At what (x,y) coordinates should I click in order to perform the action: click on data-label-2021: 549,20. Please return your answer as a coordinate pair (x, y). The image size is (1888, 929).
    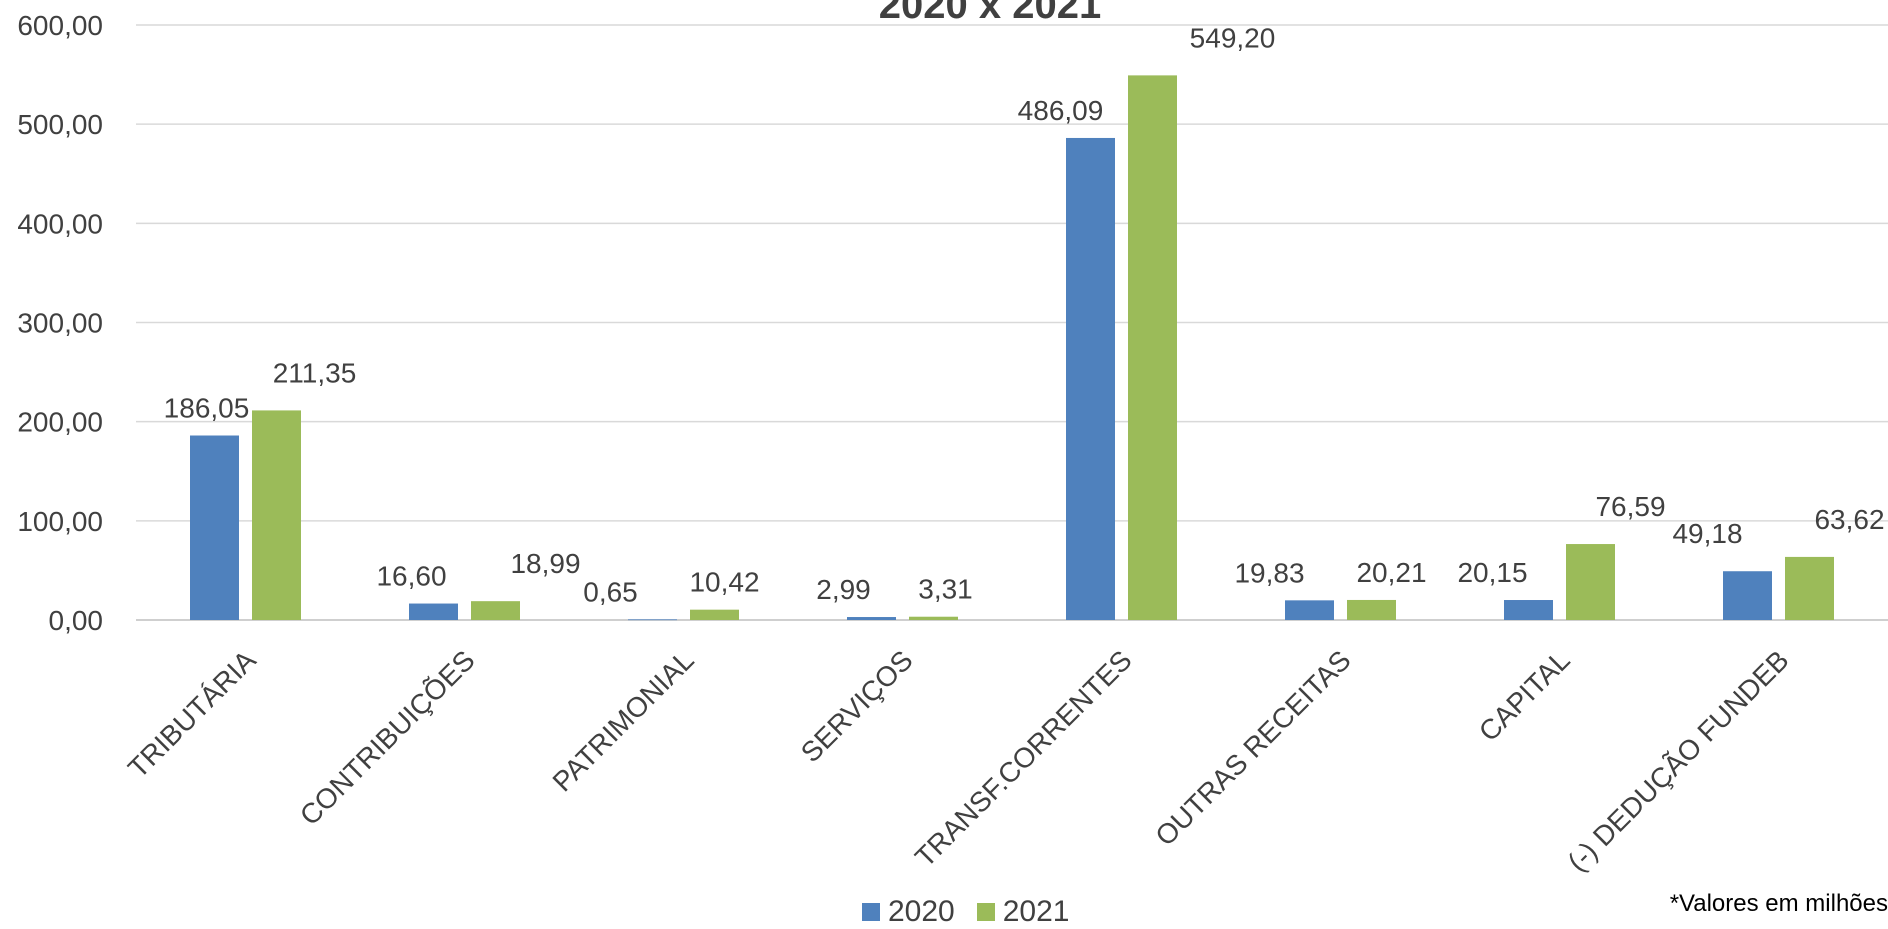
    Looking at the image, I should click on (1233, 37).